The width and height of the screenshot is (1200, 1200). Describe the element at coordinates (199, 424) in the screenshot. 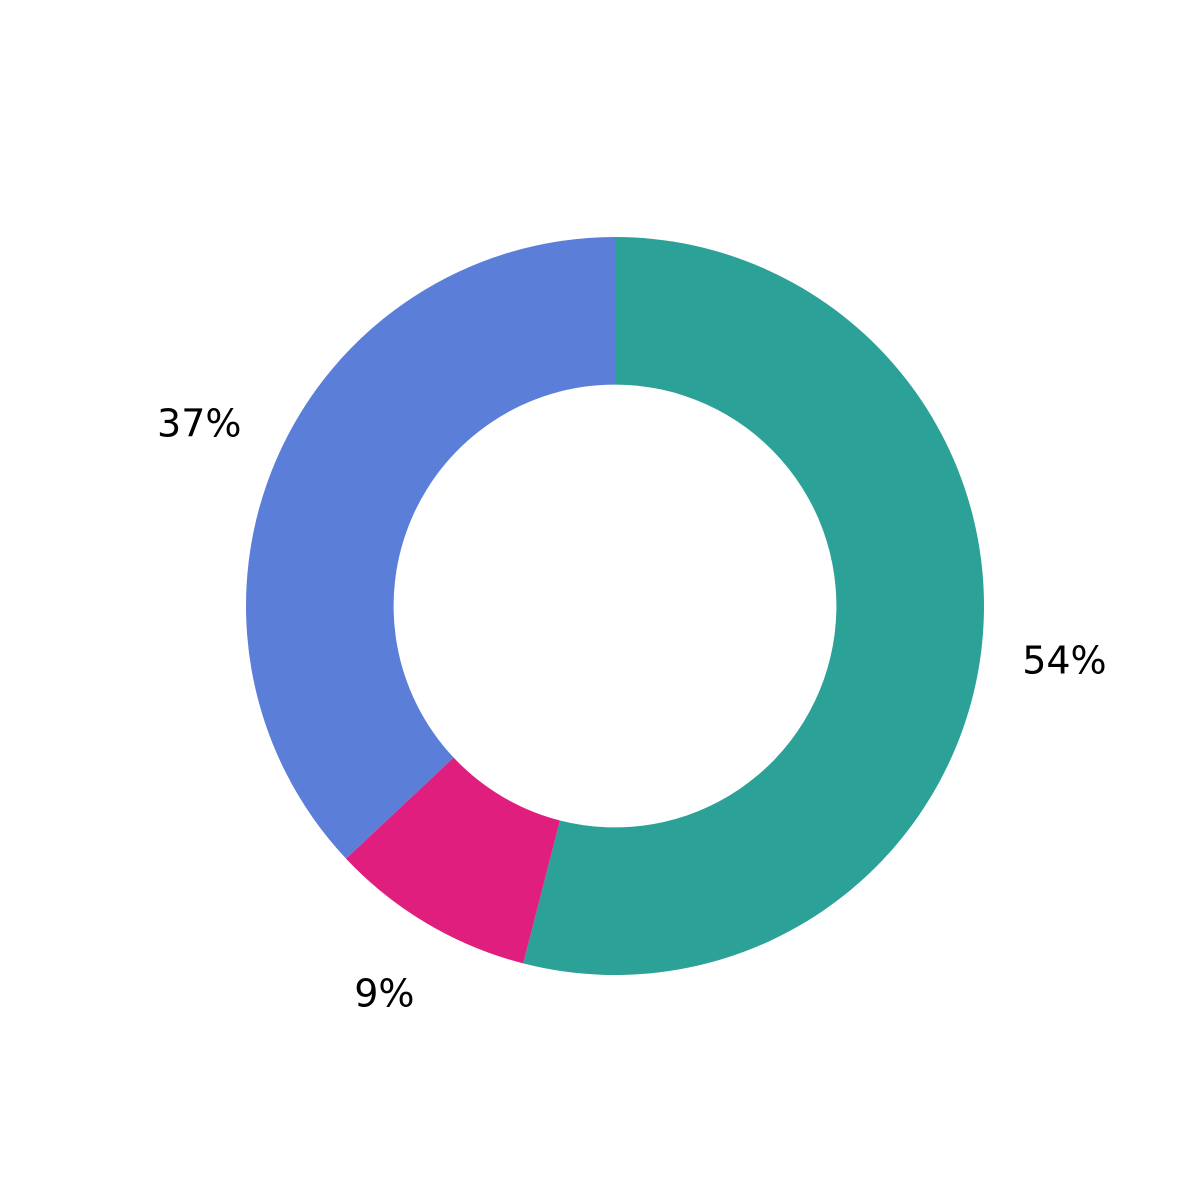

I see `slice-label: 37%` at that location.